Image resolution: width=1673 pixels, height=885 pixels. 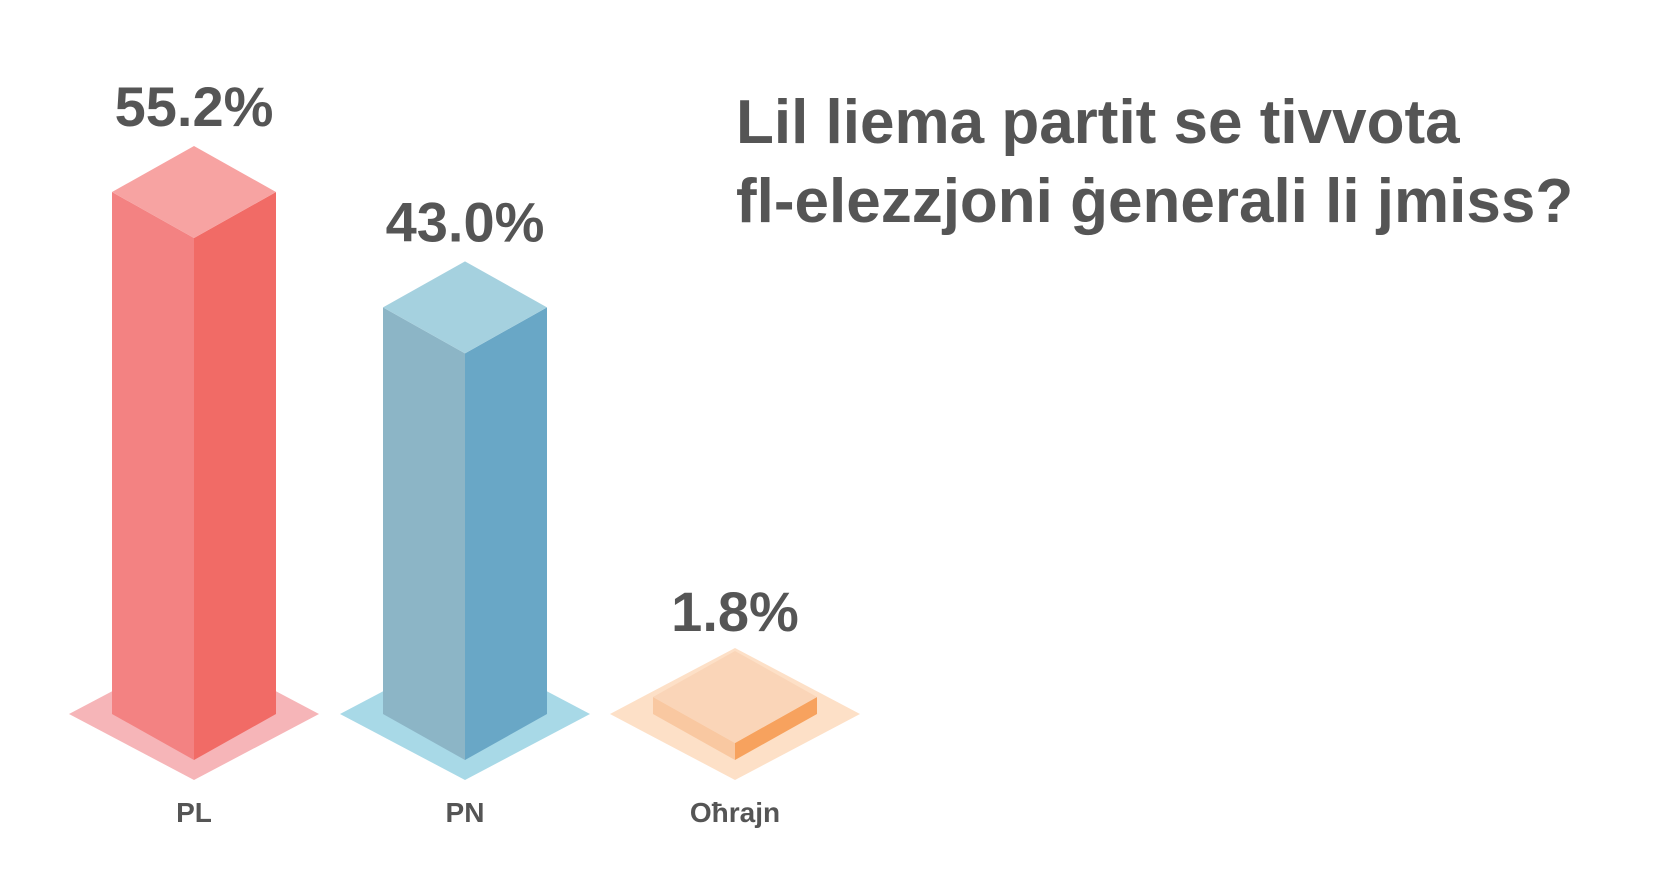 I want to click on chart-title-line-2: fl-elezzjoni ġenerali li jmiss?, so click(x=1154, y=201).